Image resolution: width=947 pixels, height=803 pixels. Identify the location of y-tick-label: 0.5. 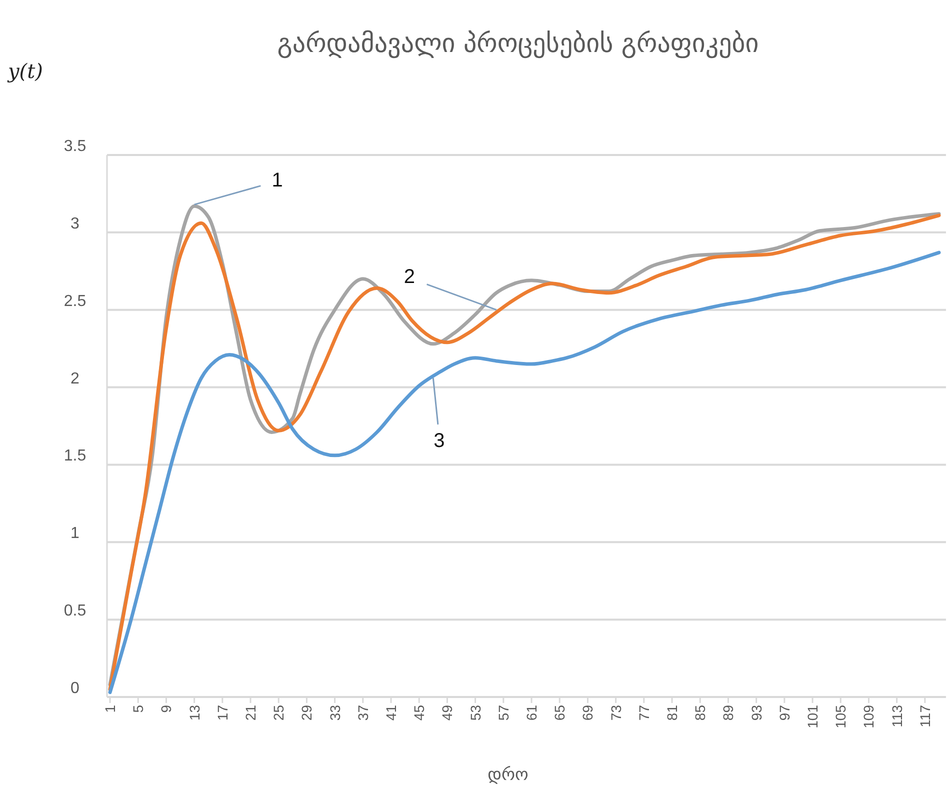
(75, 611).